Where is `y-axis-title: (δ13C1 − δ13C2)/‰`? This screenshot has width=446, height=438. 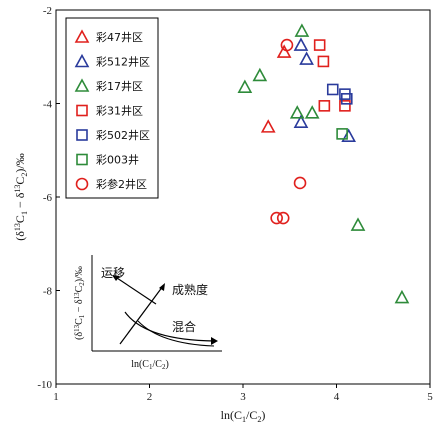 y-axis-title: (δ13C1 − δ13C2)/‰ is located at coordinates (21, 196).